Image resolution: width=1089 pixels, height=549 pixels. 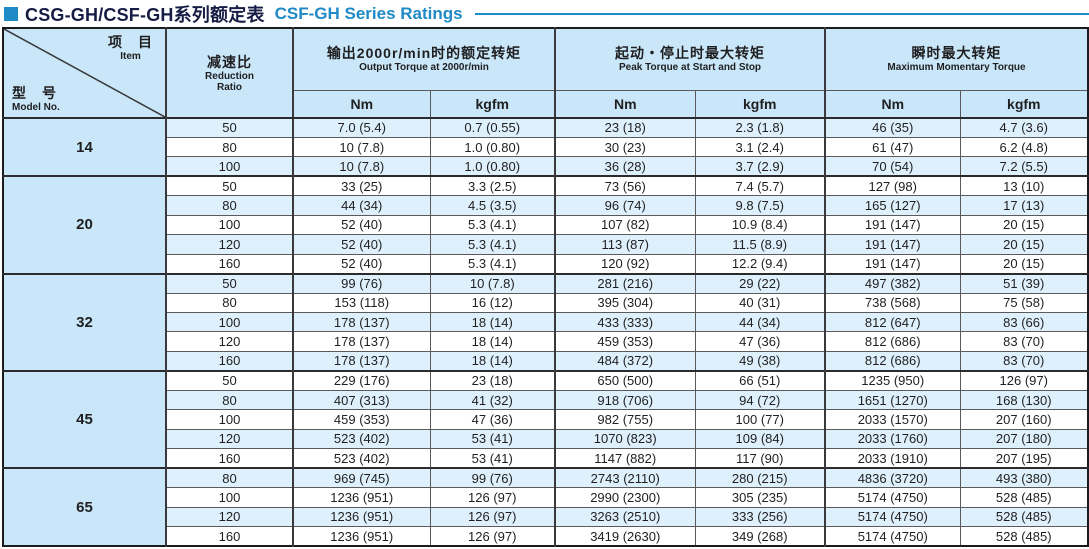 I want to click on value-cell: 493 (380), so click(x=1024, y=478).